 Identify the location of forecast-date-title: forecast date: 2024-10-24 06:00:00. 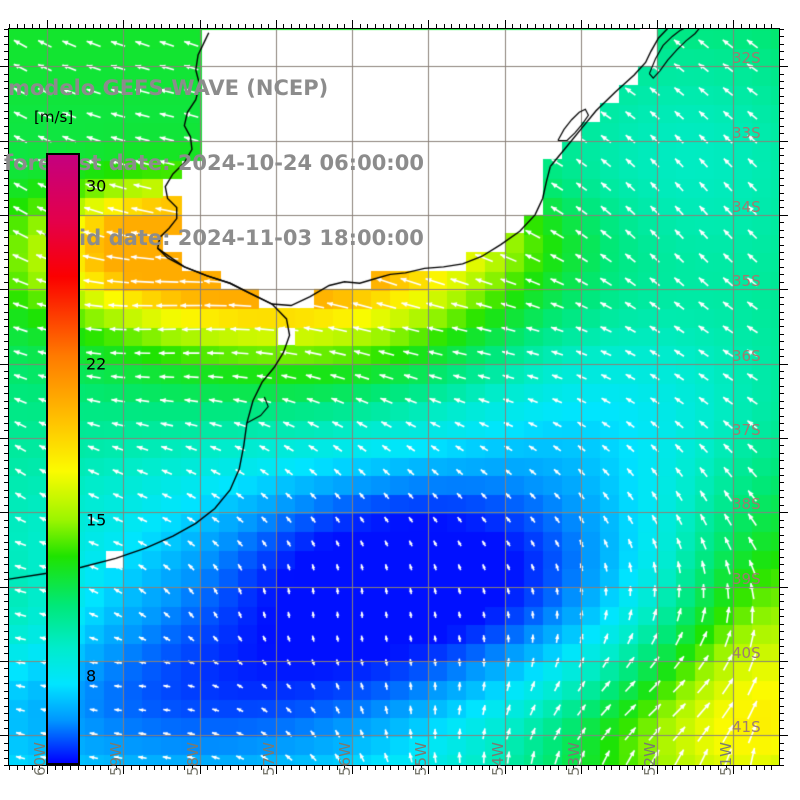
(214, 163).